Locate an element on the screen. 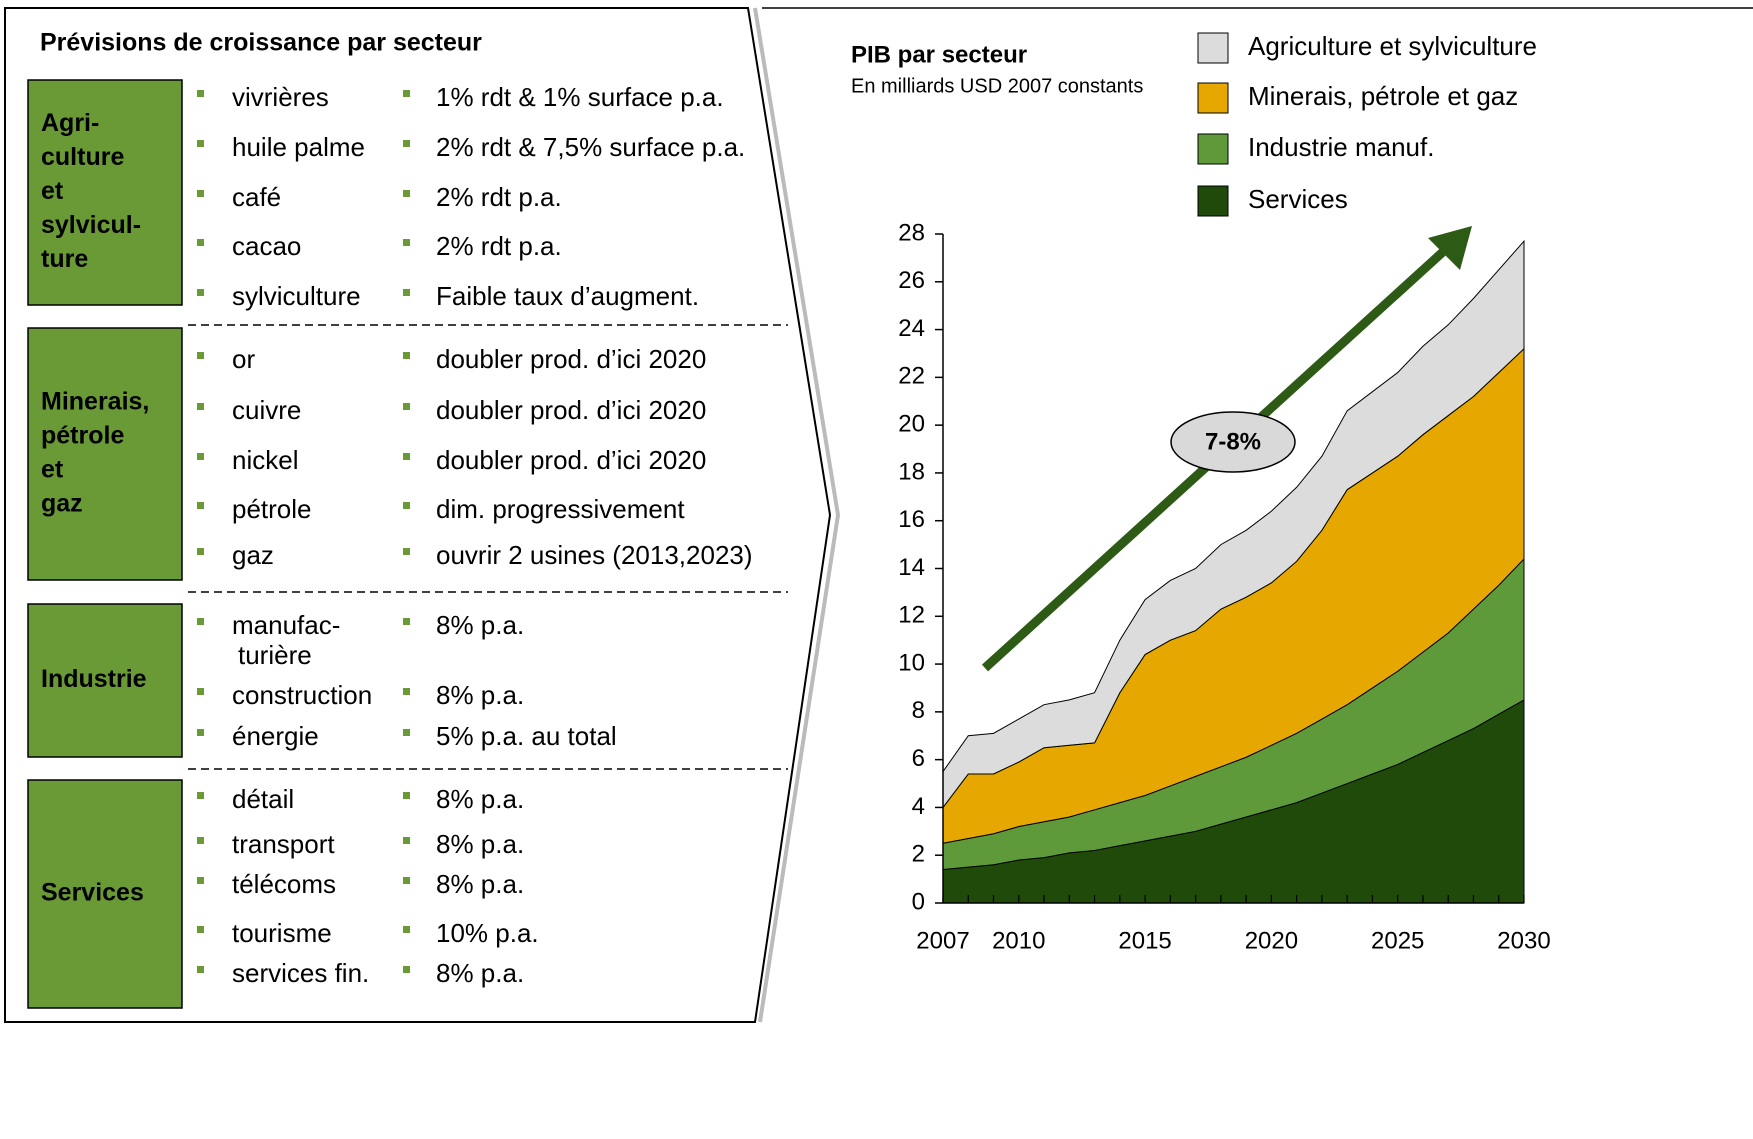 The height and width of the screenshot is (1139, 1753). row-item: or is located at coordinates (243, 359).